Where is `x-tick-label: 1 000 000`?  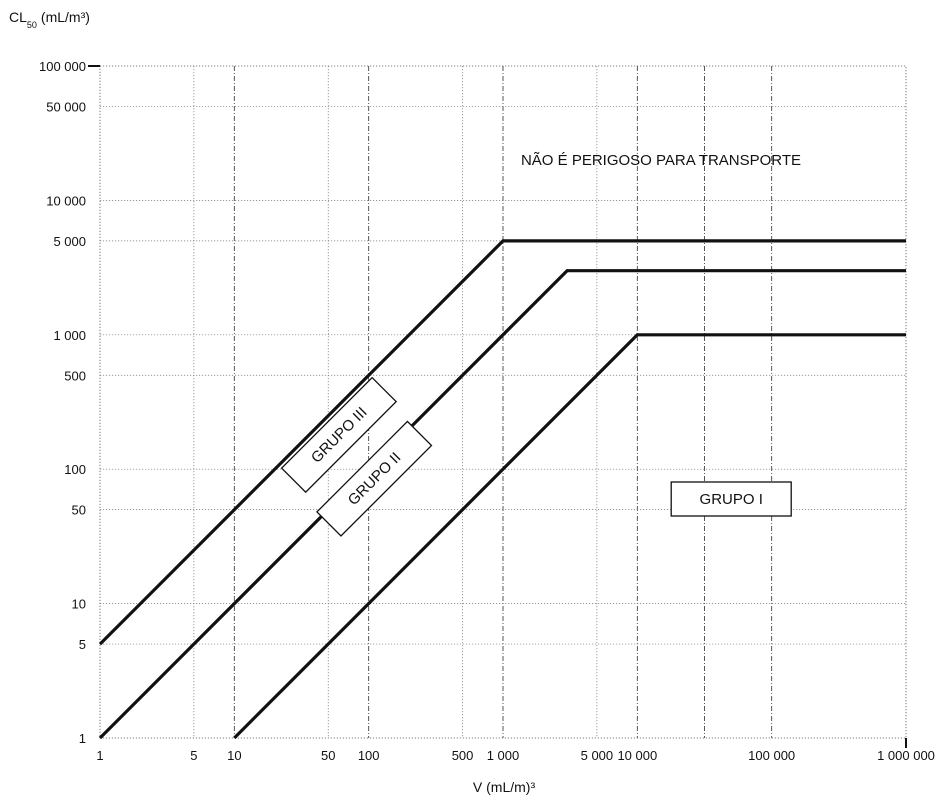 x-tick-label: 1 000 000 is located at coordinates (906, 755).